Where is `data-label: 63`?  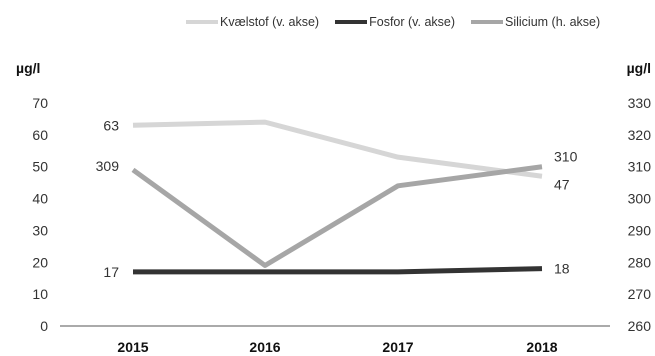
data-label: 63 is located at coordinates (111, 125).